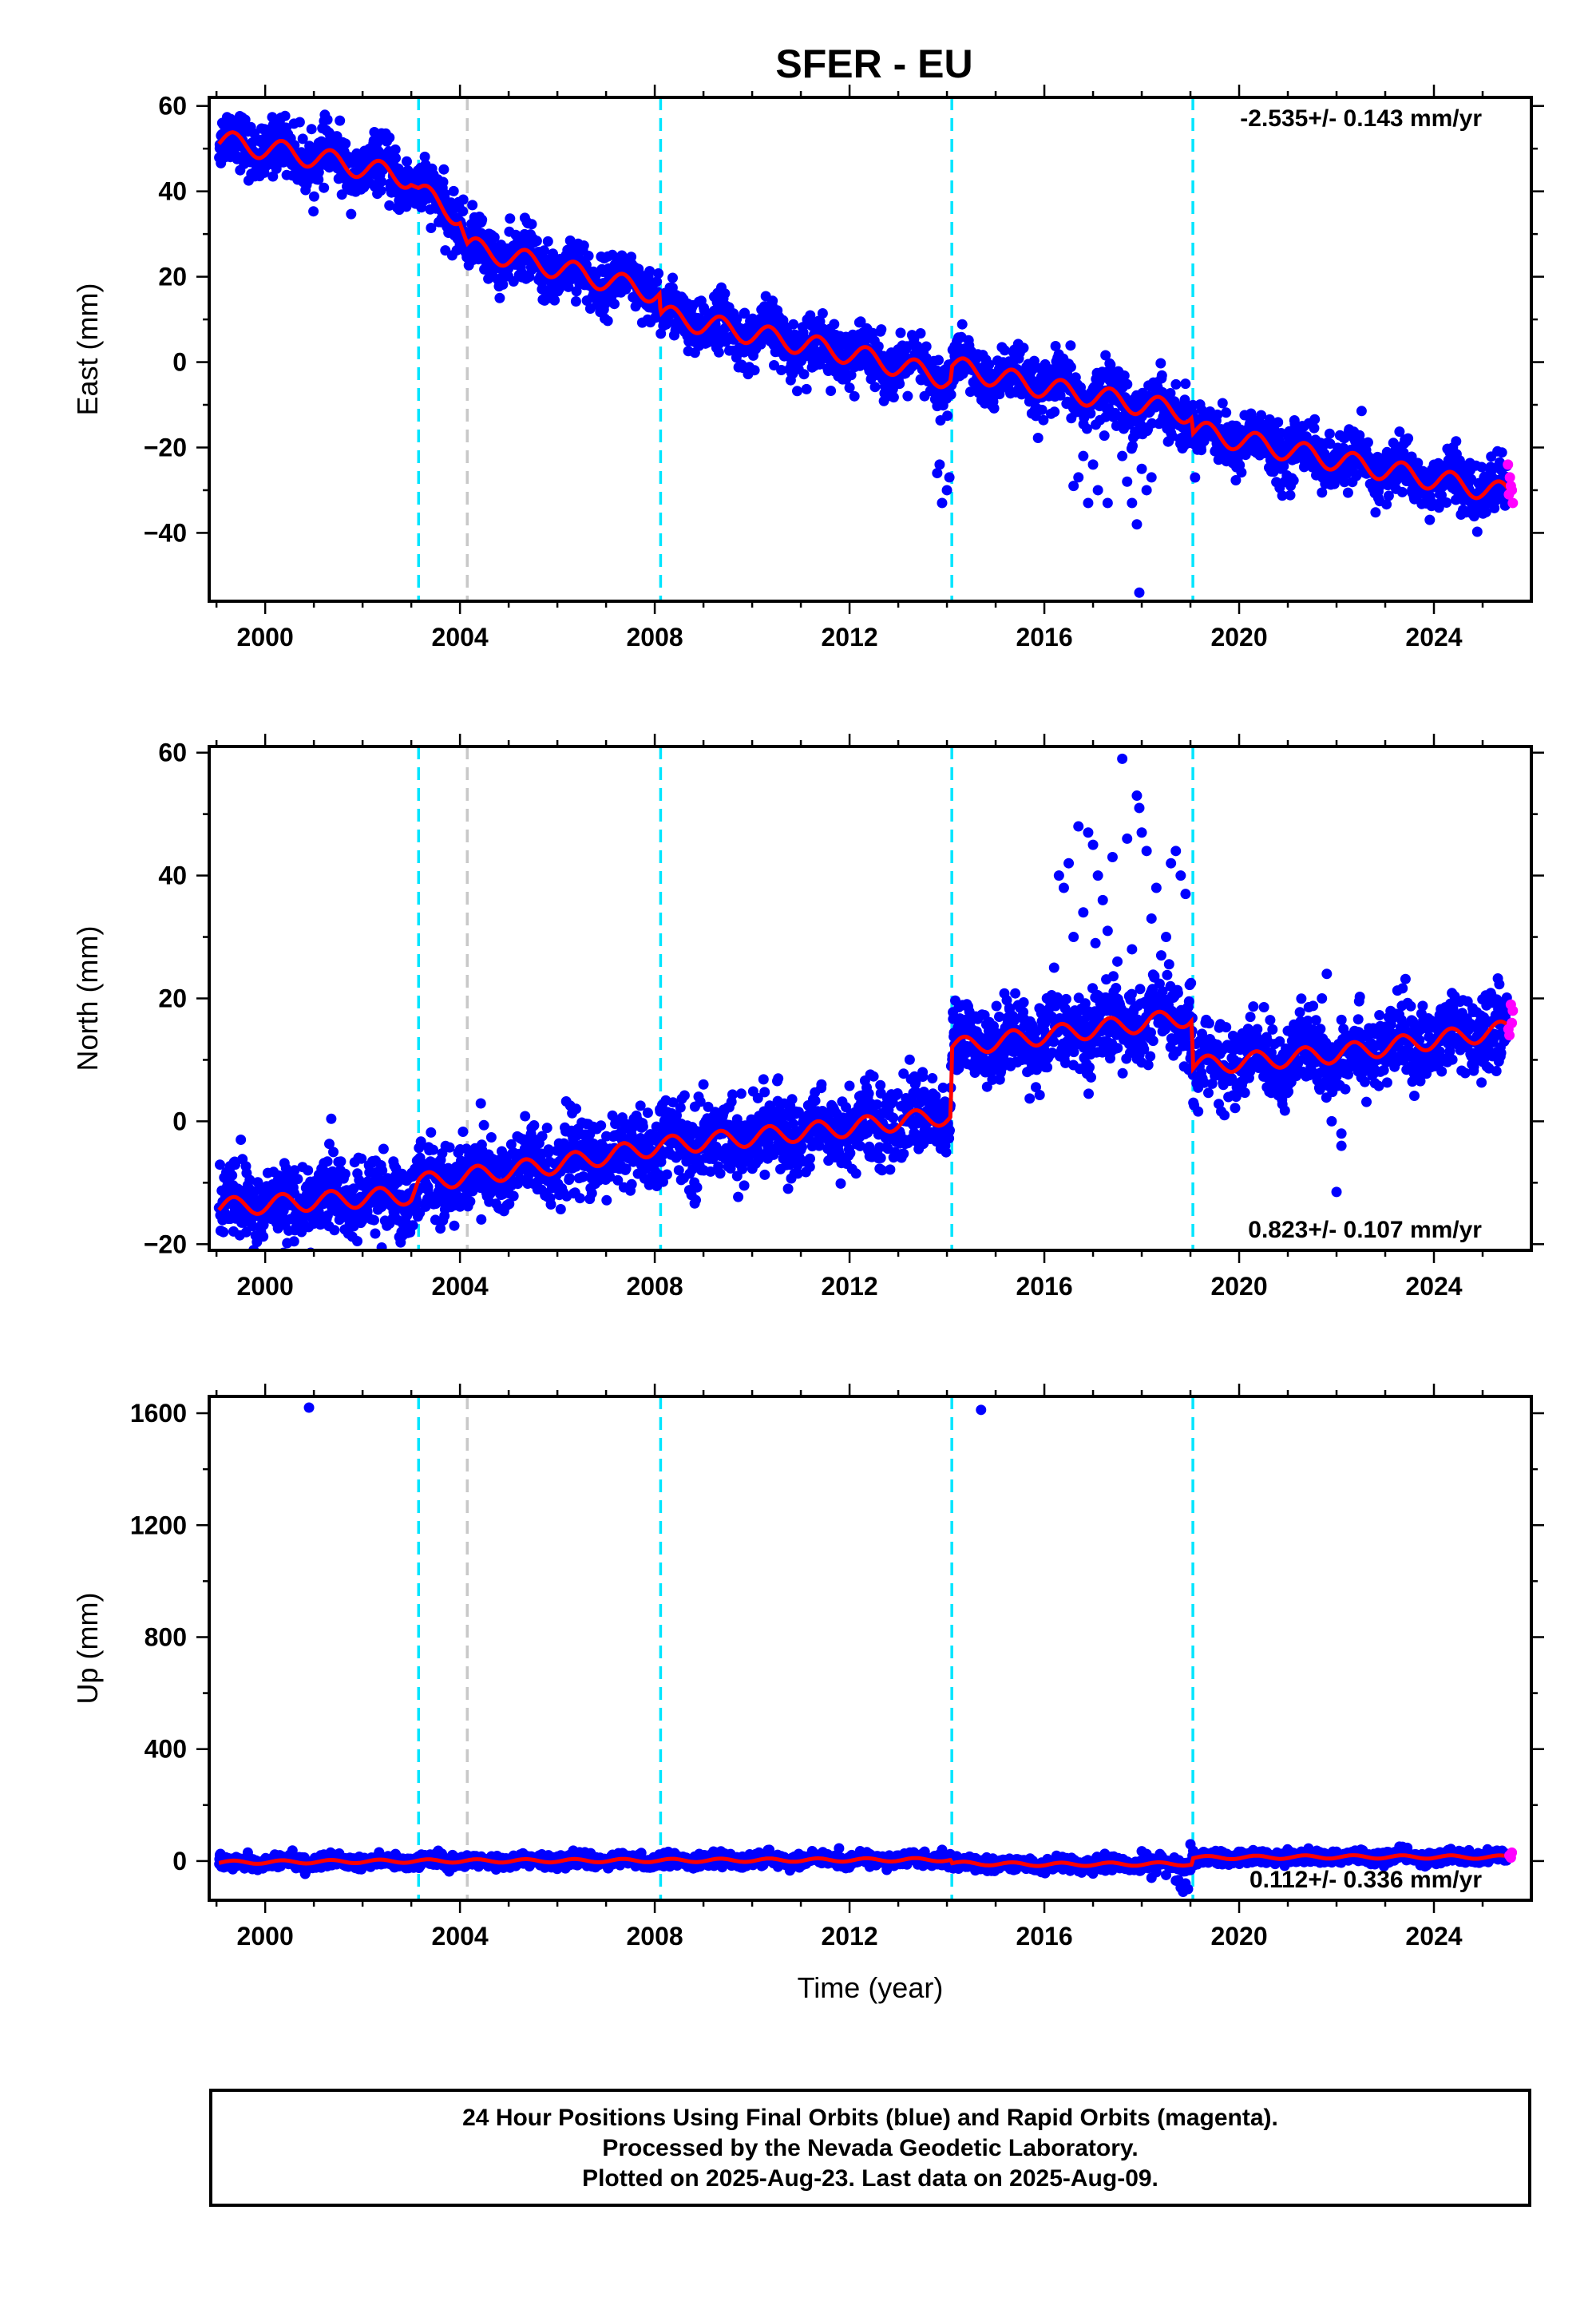  Describe the element at coordinates (849, 637) in the screenshot. I see `x-tick-label: 2012` at that location.